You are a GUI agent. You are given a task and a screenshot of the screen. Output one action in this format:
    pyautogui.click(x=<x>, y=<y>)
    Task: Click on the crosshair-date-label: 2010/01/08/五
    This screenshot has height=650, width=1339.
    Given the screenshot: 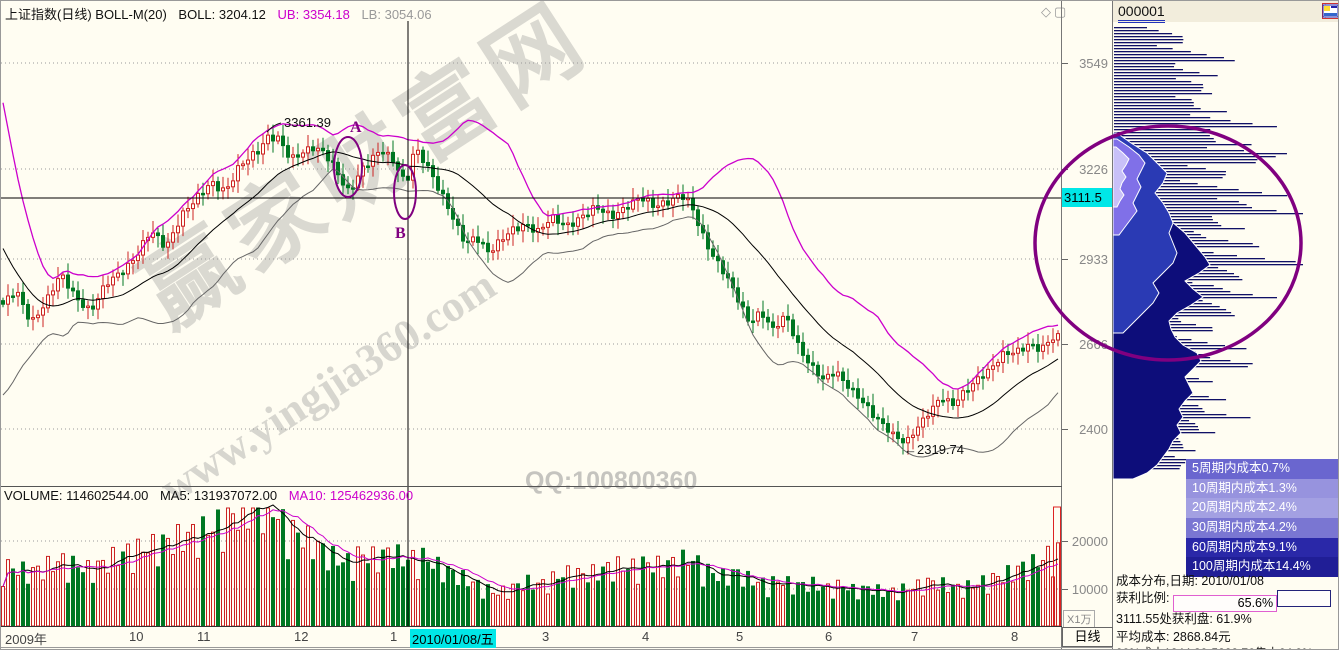 What is the action you would take?
    pyautogui.click(x=453, y=638)
    